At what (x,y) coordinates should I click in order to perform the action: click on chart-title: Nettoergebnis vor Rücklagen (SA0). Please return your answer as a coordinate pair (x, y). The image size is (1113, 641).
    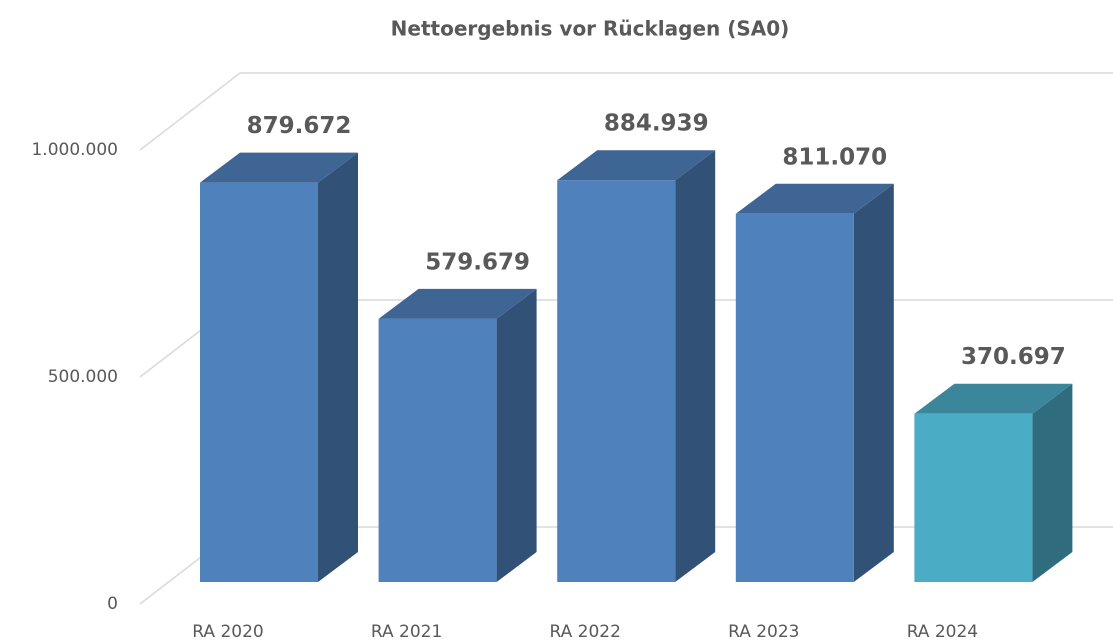
    Looking at the image, I should click on (590, 29).